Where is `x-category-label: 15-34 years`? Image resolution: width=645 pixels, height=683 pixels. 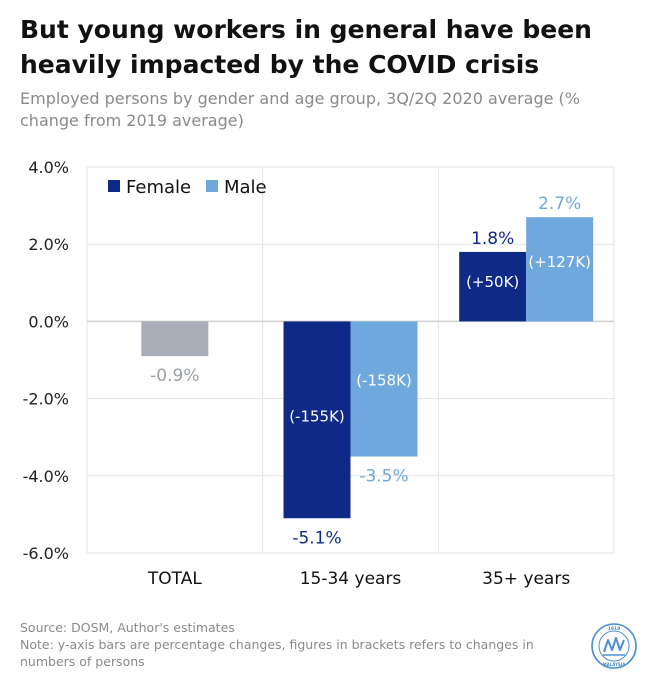
x-category-label: 15-34 years is located at coordinates (351, 579).